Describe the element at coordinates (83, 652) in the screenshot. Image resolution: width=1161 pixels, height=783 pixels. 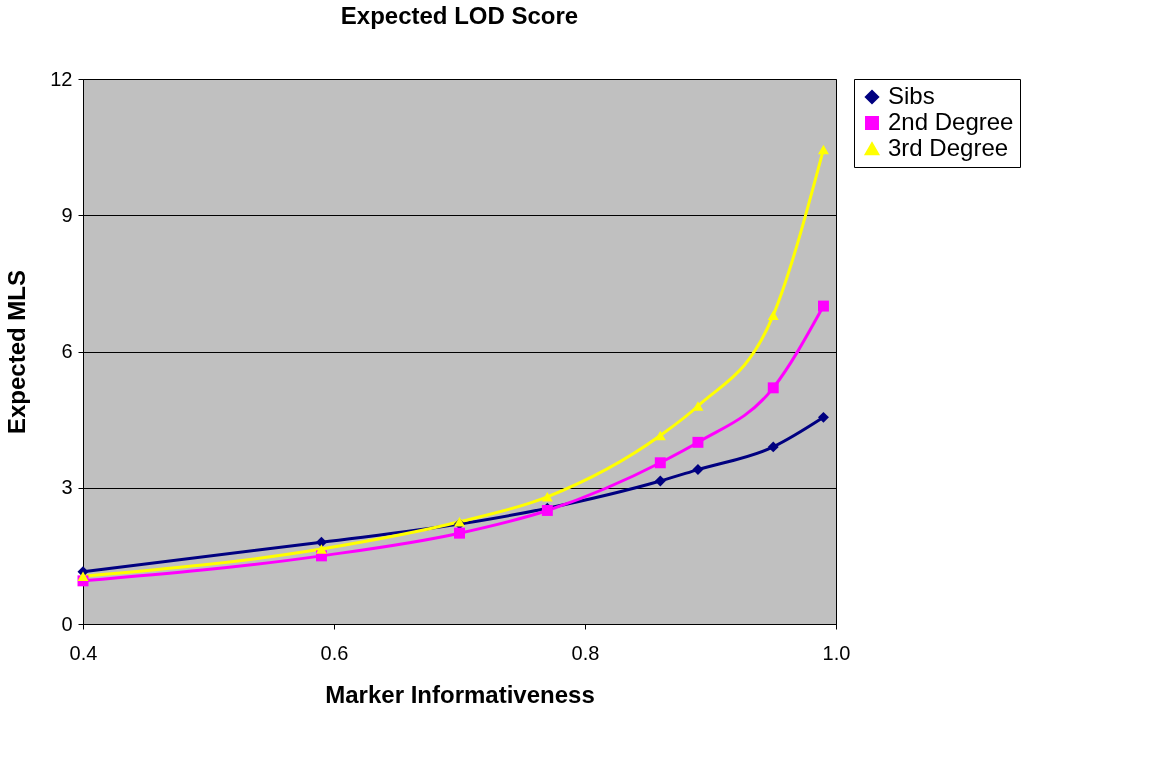
I see `x-tick-label: 0.4` at that location.